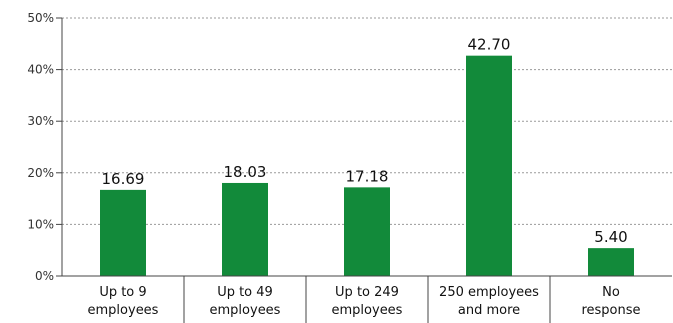  What do you see at coordinates (610, 237) in the screenshot?
I see `value-label: 5.40` at bounding box center [610, 237].